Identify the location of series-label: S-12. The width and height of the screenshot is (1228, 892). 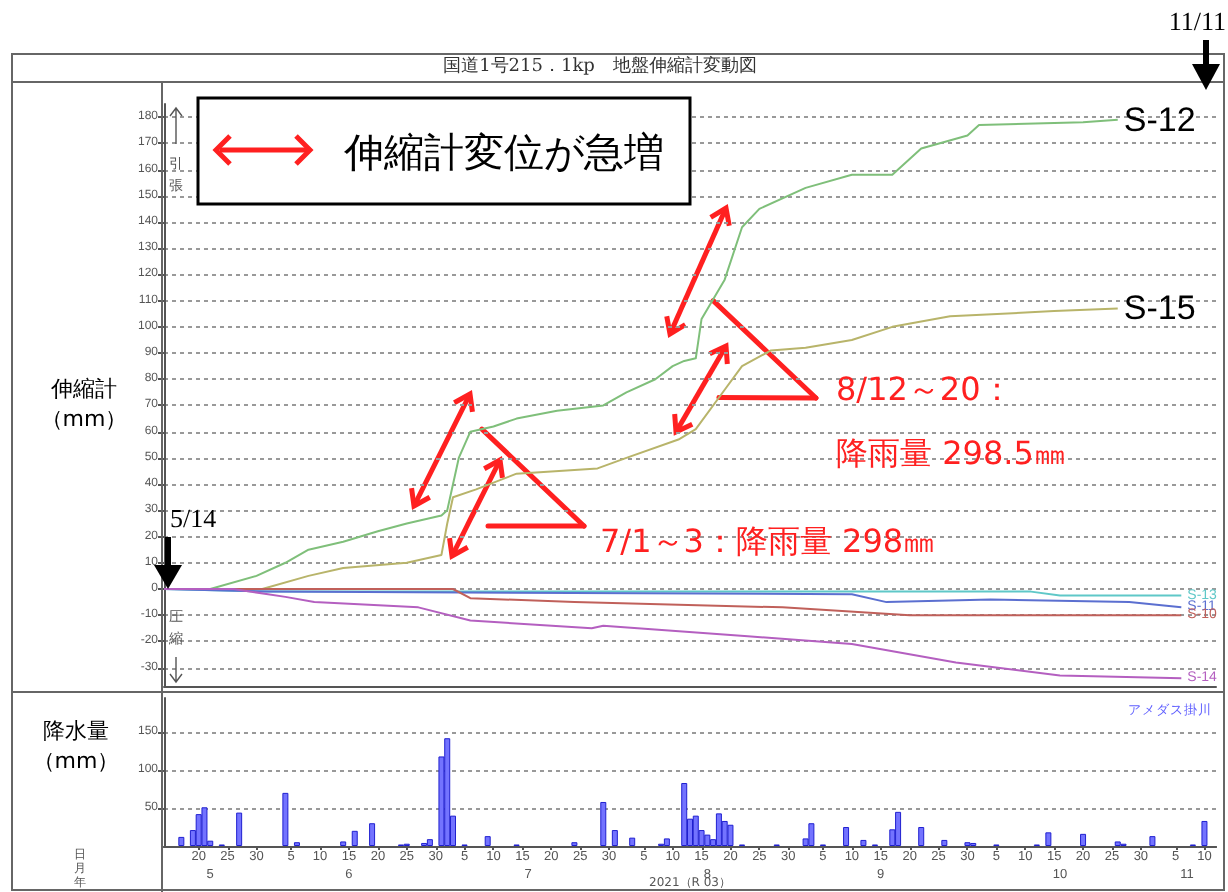
(1159, 119).